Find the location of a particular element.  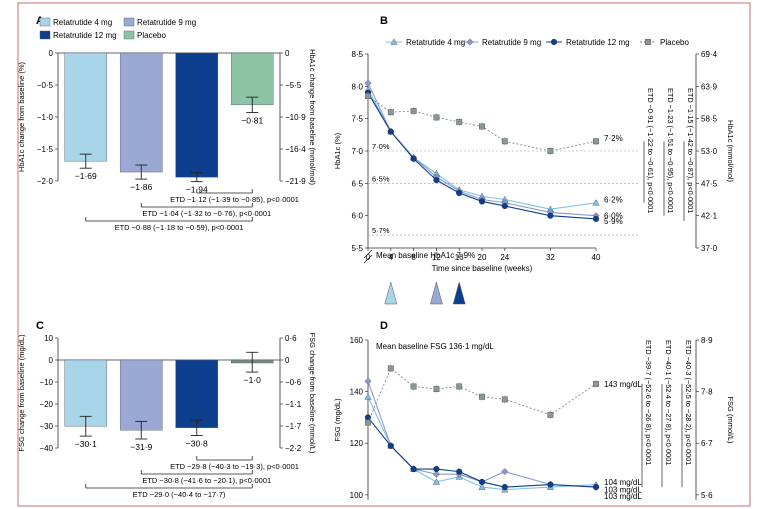

legend-label: Retatrutide 9 mg is located at coordinates (511, 42).